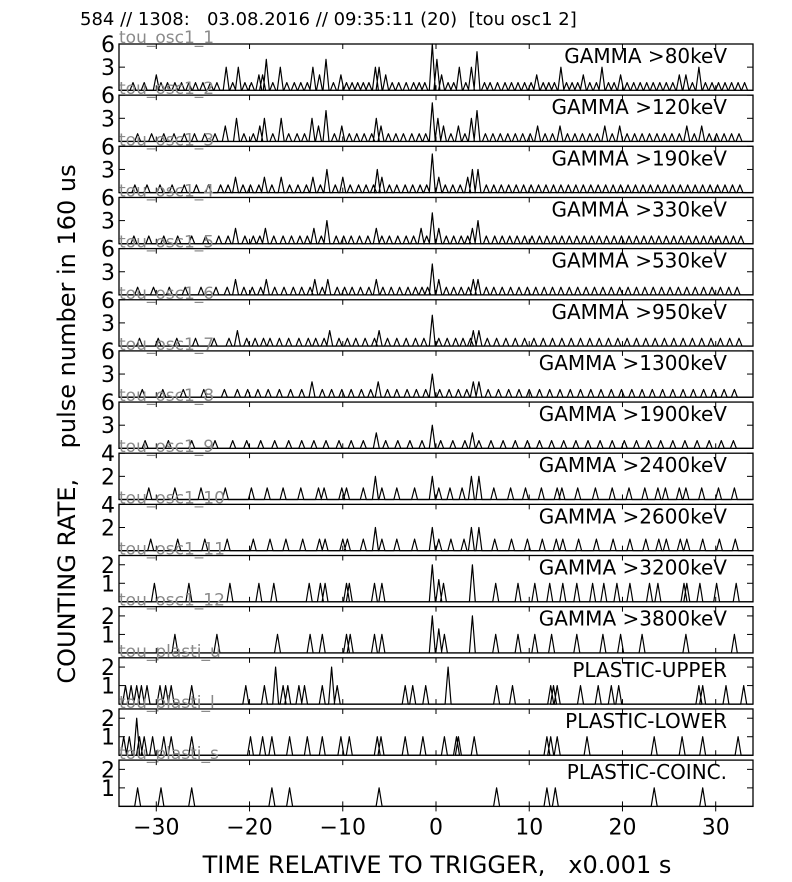  I want to click on panel-label: PLASTIC-COINC., so click(647, 772).